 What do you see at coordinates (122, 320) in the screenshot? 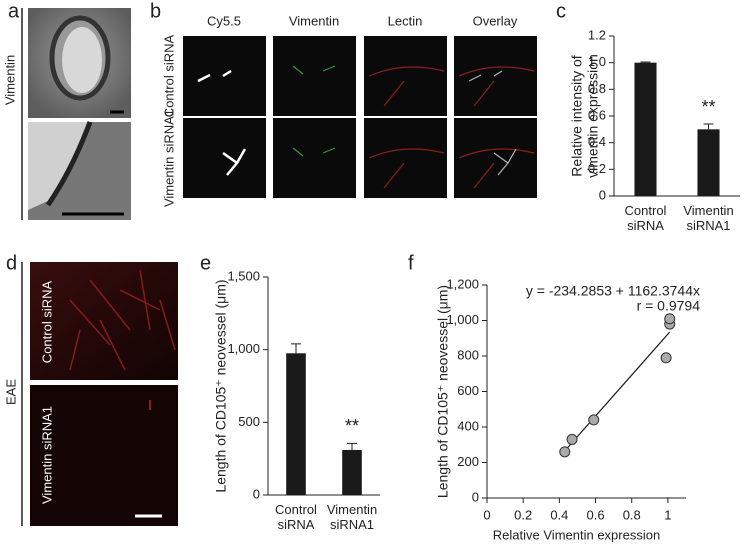
I see `vessels` at bounding box center [122, 320].